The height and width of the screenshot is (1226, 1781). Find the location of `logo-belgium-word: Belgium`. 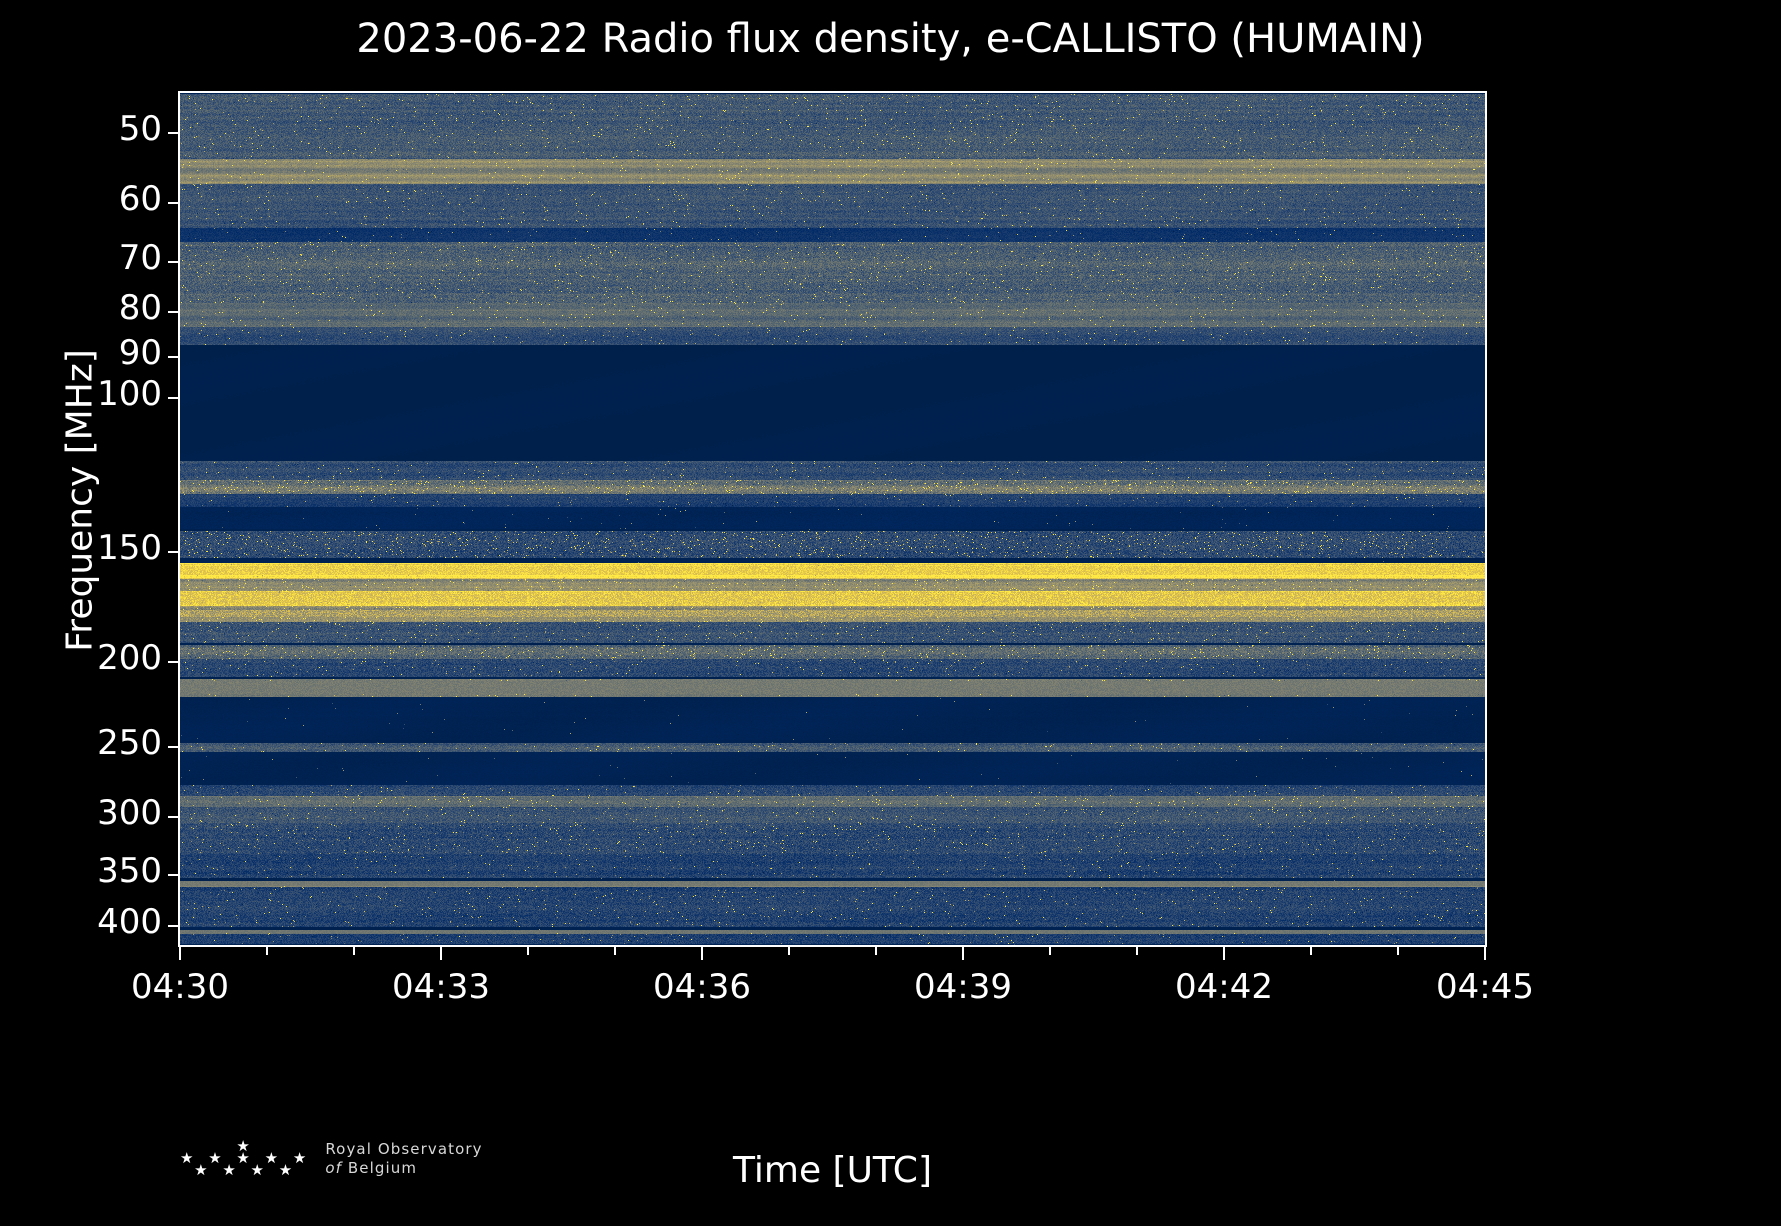

logo-belgium-word: Belgium is located at coordinates (382, 1167).